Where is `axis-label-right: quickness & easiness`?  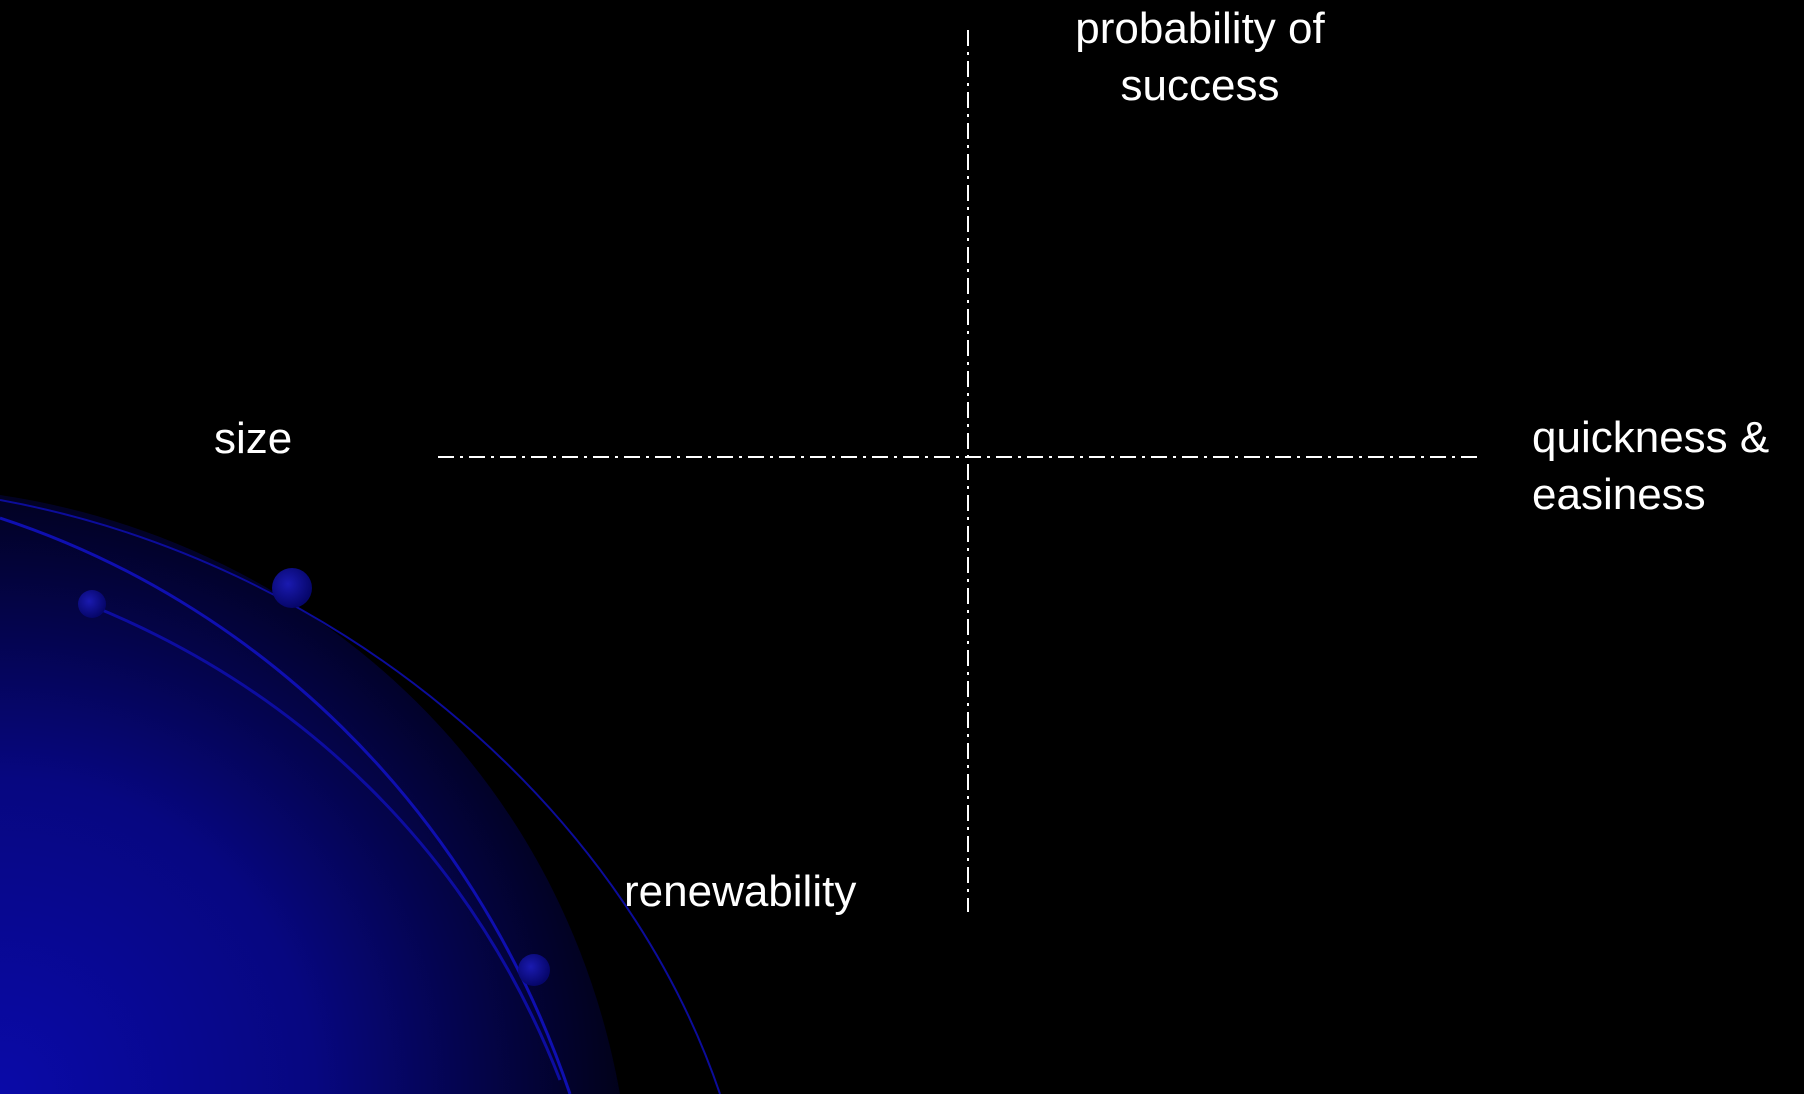
axis-label-right: quickness & easiness is located at coordinates (1650, 466).